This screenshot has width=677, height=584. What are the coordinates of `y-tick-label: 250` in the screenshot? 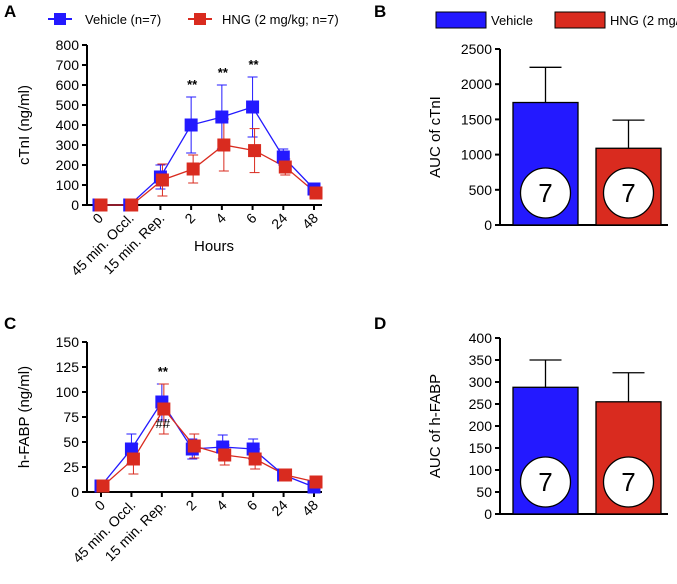 It's located at (481, 404).